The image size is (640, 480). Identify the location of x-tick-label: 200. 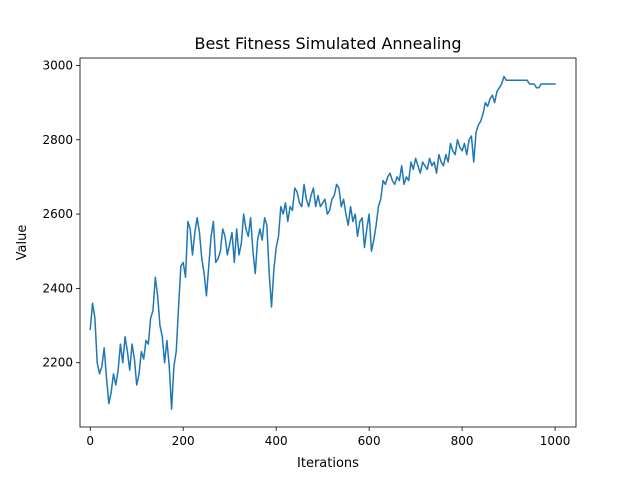
(183, 441).